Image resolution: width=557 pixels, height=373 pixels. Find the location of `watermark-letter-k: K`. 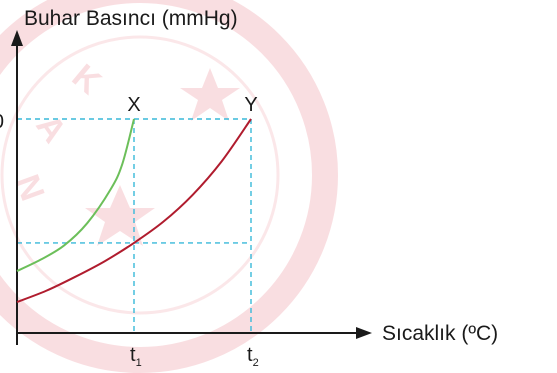

watermark-letter-k: K is located at coordinates (87, 79).